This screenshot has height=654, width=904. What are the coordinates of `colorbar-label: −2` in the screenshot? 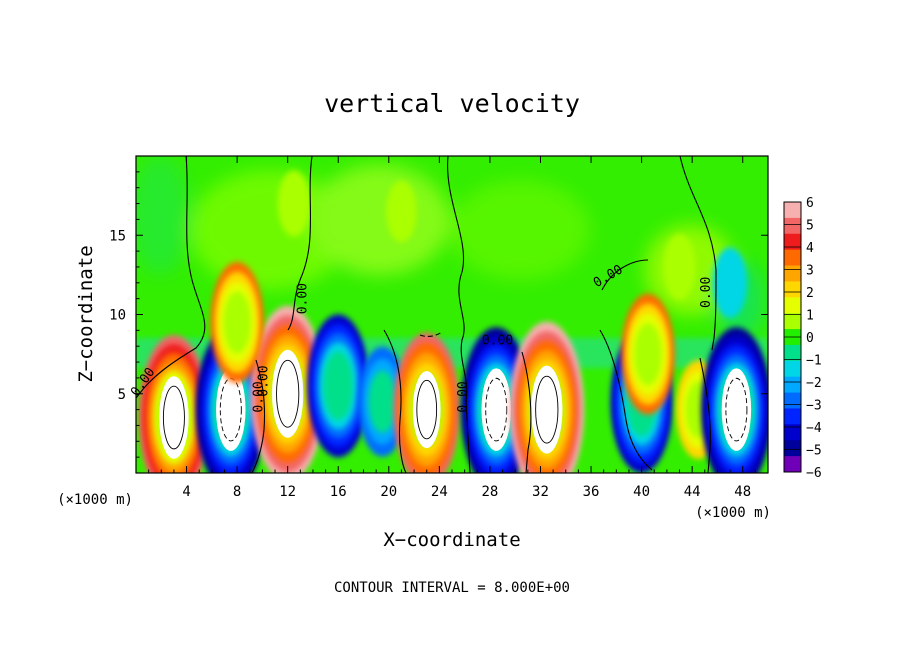 It's located at (814, 383).